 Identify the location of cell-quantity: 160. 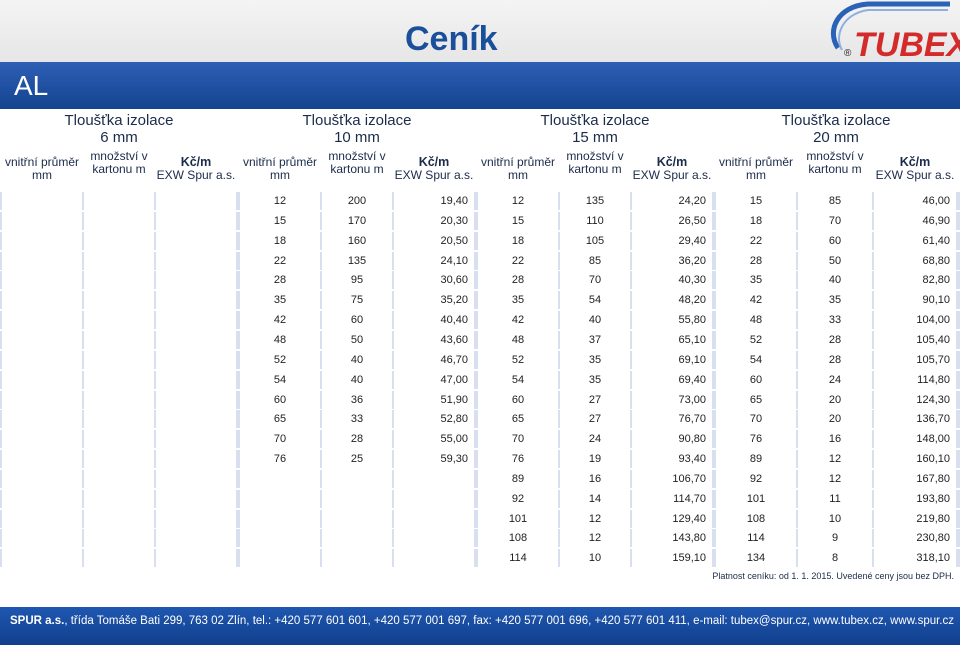
(357, 240).